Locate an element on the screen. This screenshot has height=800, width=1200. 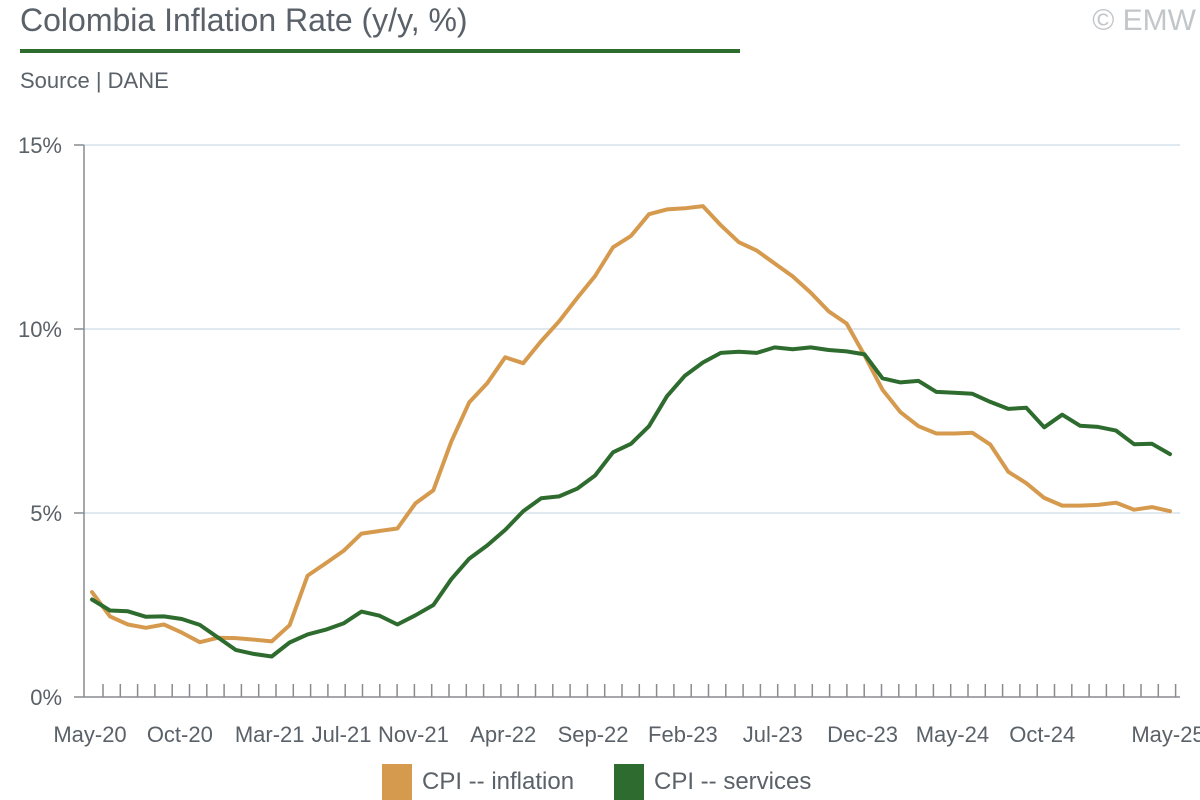
x-tick-label-Jul-21: Jul-21 is located at coordinates (342, 734).